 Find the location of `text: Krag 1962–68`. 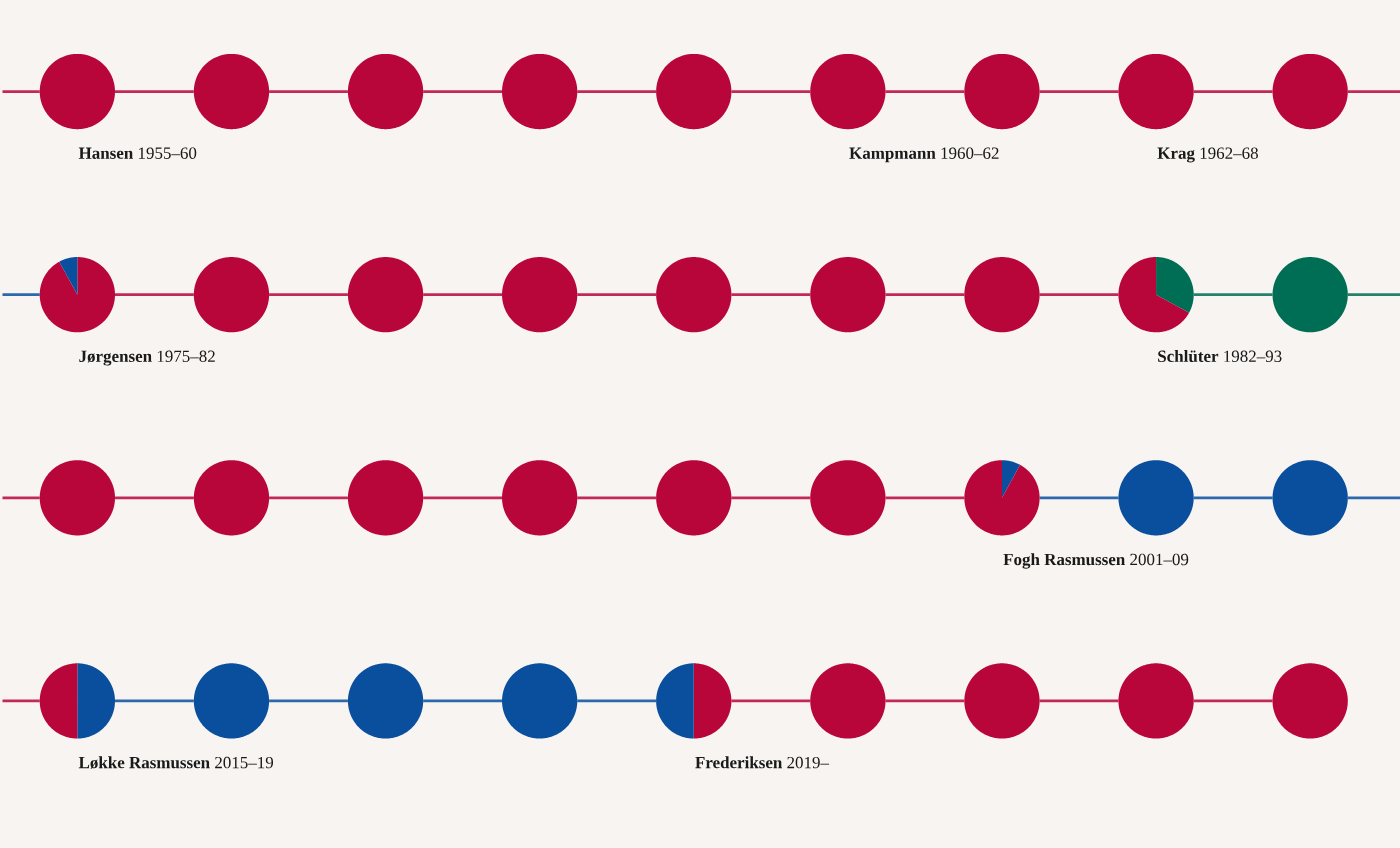

text: Krag 1962–68 is located at coordinates (1207, 155).